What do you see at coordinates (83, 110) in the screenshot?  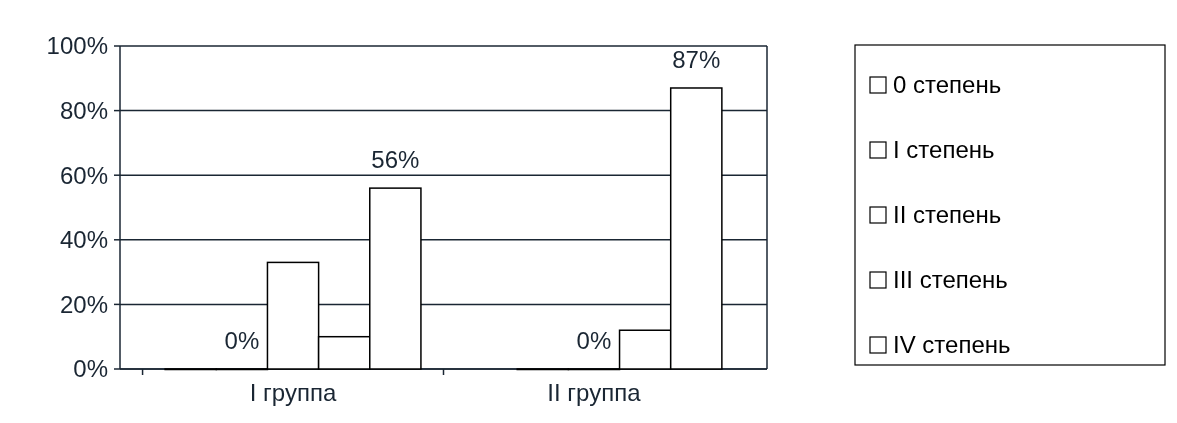 I see `y-tick-label: 80%` at bounding box center [83, 110].